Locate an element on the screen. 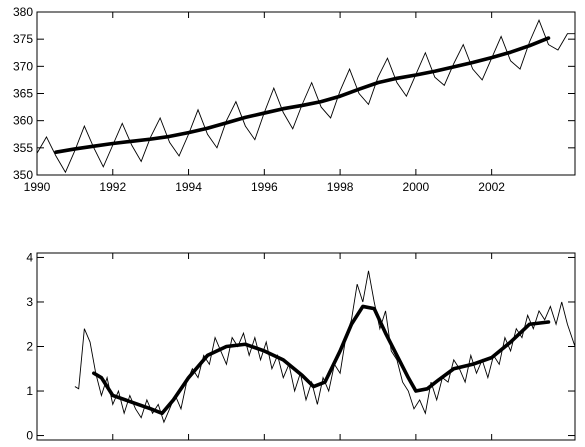  y-tick-label: 375 is located at coordinates (23, 39).